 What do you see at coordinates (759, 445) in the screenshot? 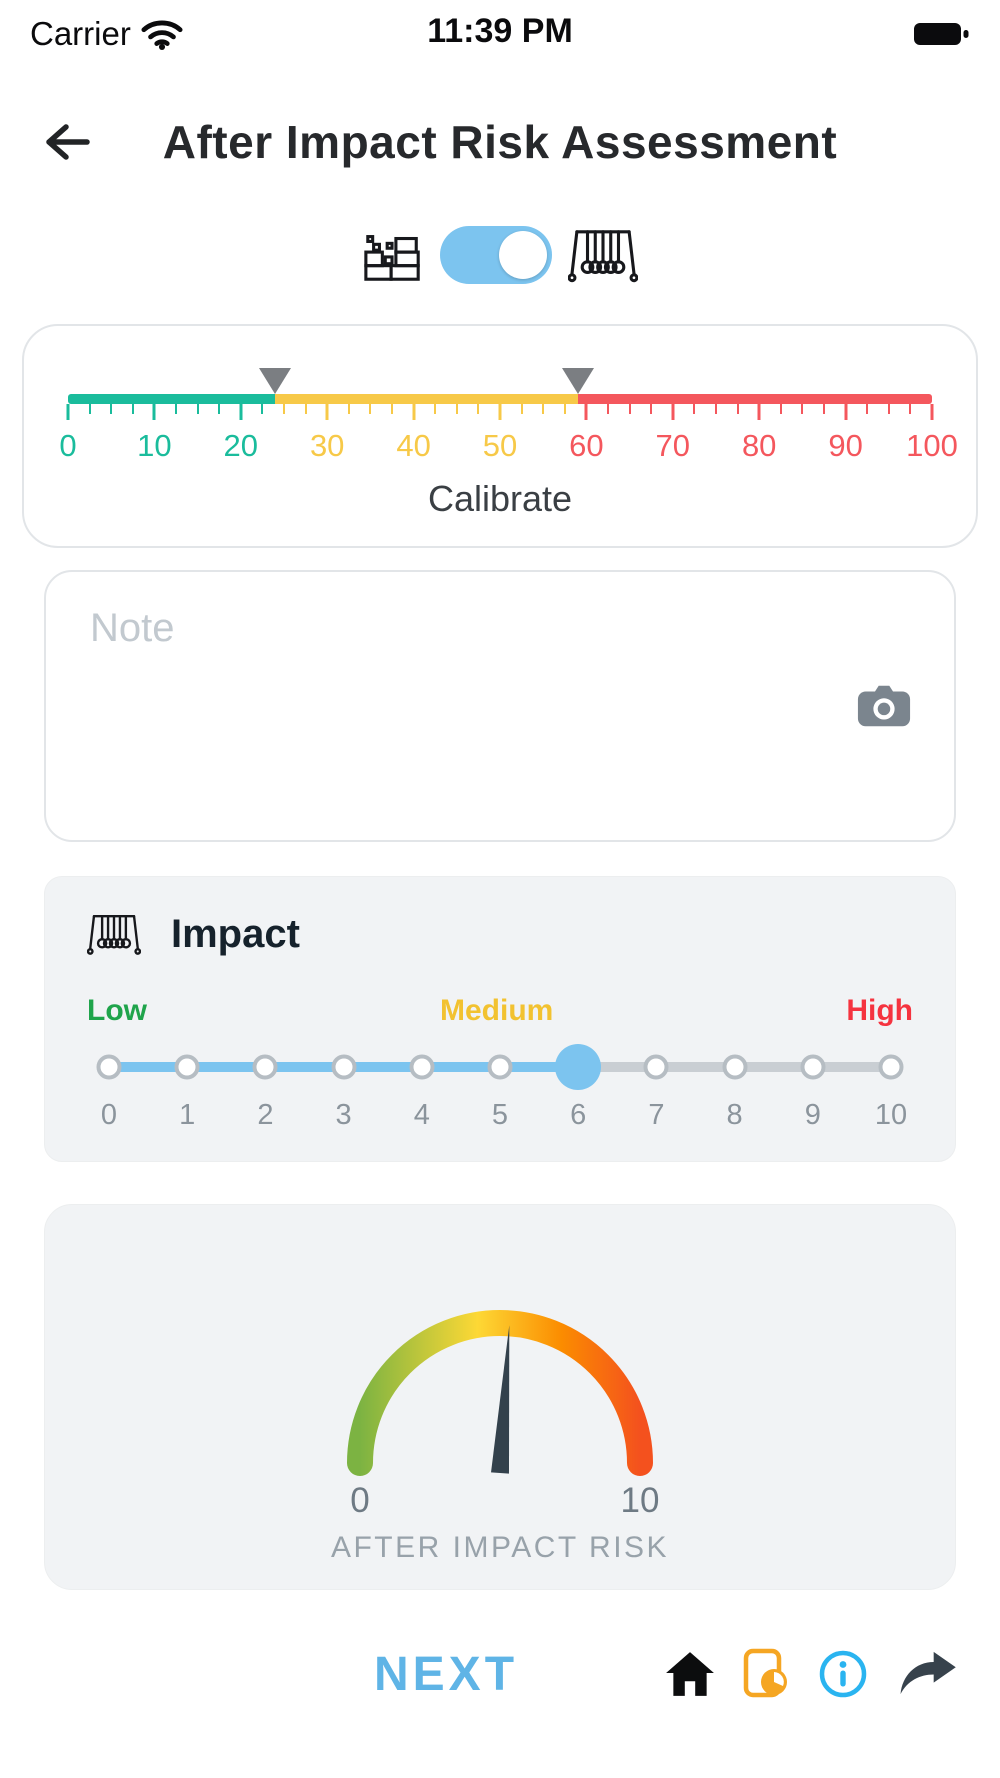
I see `ruler-tick-label: 80` at bounding box center [759, 445].